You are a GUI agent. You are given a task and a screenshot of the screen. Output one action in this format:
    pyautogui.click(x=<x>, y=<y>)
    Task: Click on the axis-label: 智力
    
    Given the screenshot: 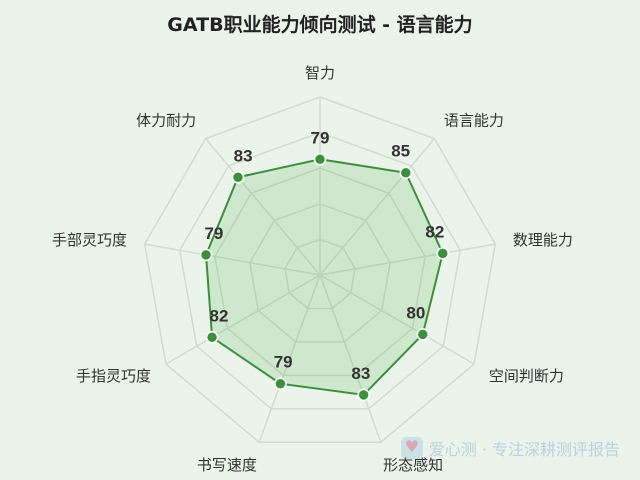 What is the action you would take?
    pyautogui.click(x=320, y=73)
    